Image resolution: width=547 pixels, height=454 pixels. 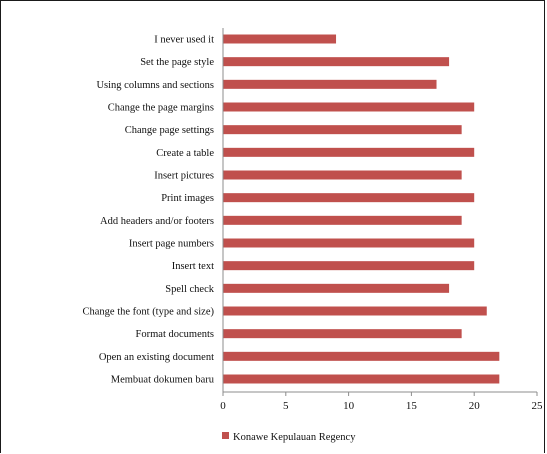 I want to click on category-label: Open an existing document, so click(x=156, y=357).